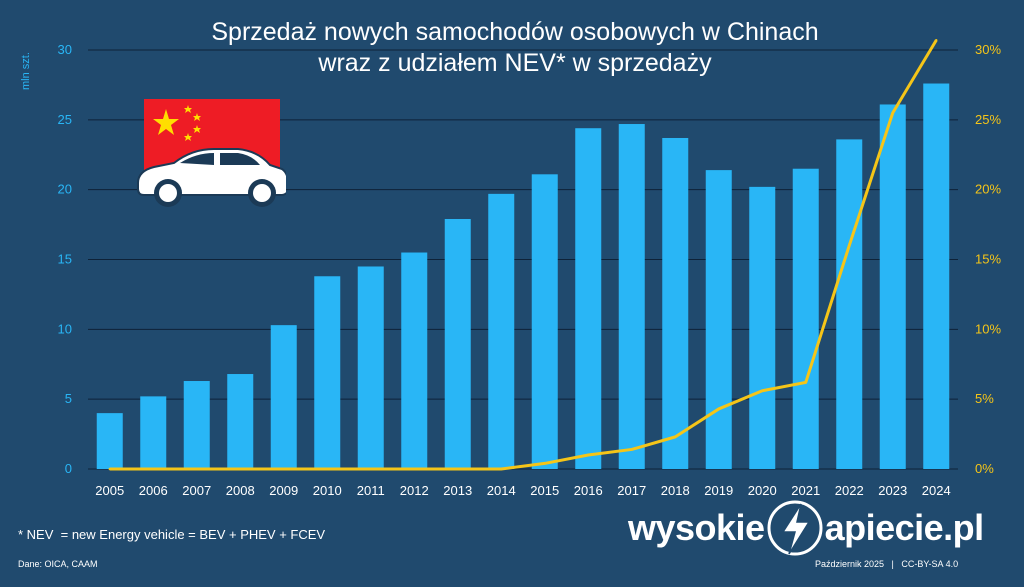 The height and width of the screenshot is (587, 1024). Describe the element at coordinates (544, 490) in the screenshot. I see `x-tick-label: 2015` at that location.